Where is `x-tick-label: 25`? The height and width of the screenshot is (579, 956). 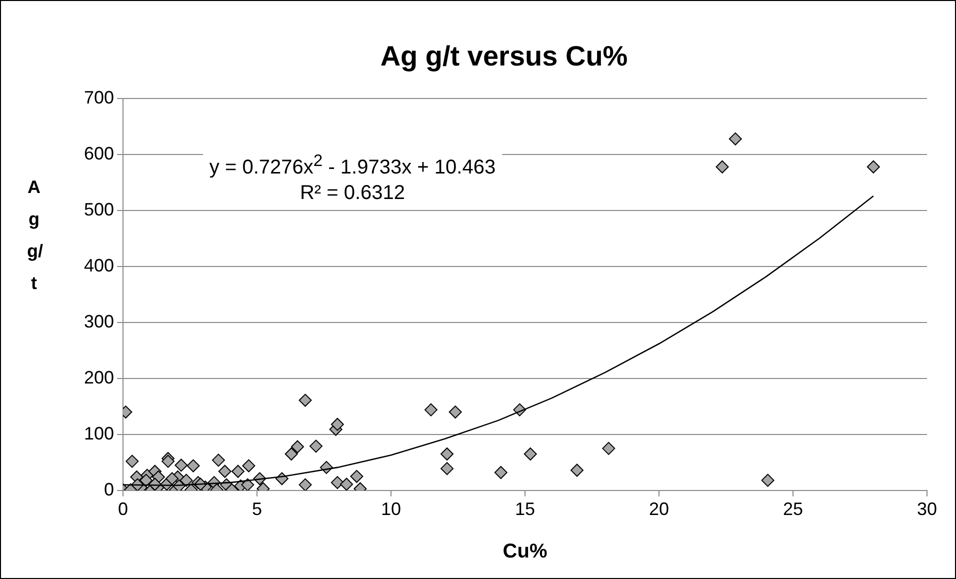
x-tick-label: 25 is located at coordinates (793, 509).